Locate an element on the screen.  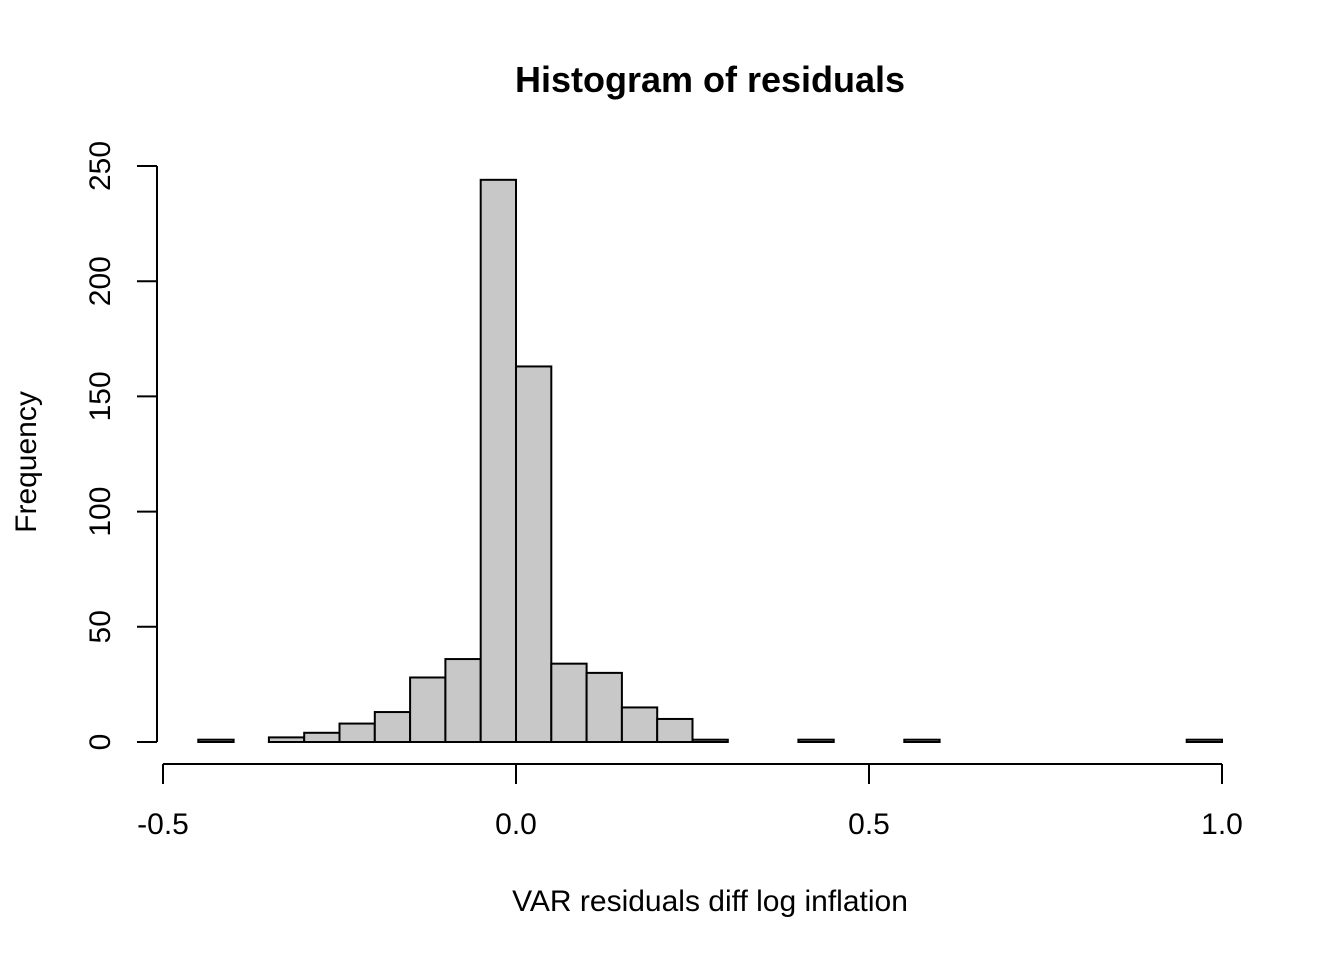
y-tick-label-1: 50 is located at coordinates (100, 626).